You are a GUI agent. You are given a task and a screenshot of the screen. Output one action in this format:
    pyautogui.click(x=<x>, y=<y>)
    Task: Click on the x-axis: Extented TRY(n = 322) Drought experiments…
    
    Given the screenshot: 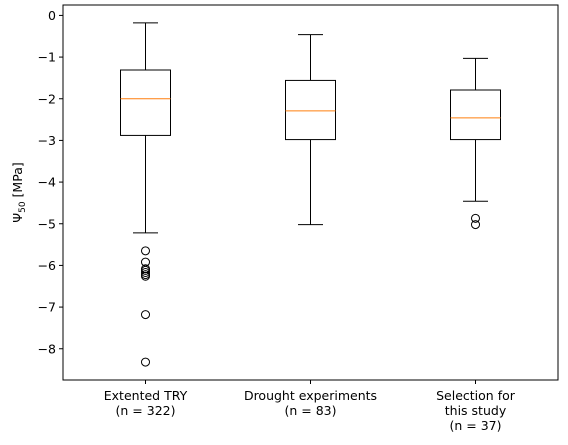 What is the action you would take?
    pyautogui.click(x=310, y=406)
    